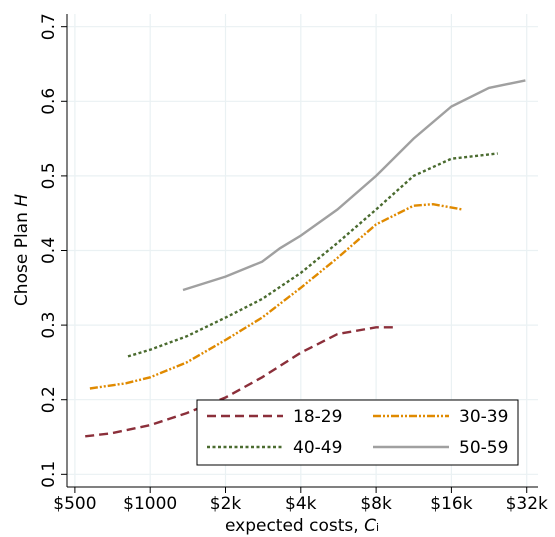  Describe the element at coordinates (370, 526) in the screenshot. I see `x-label-var: C` at that location.